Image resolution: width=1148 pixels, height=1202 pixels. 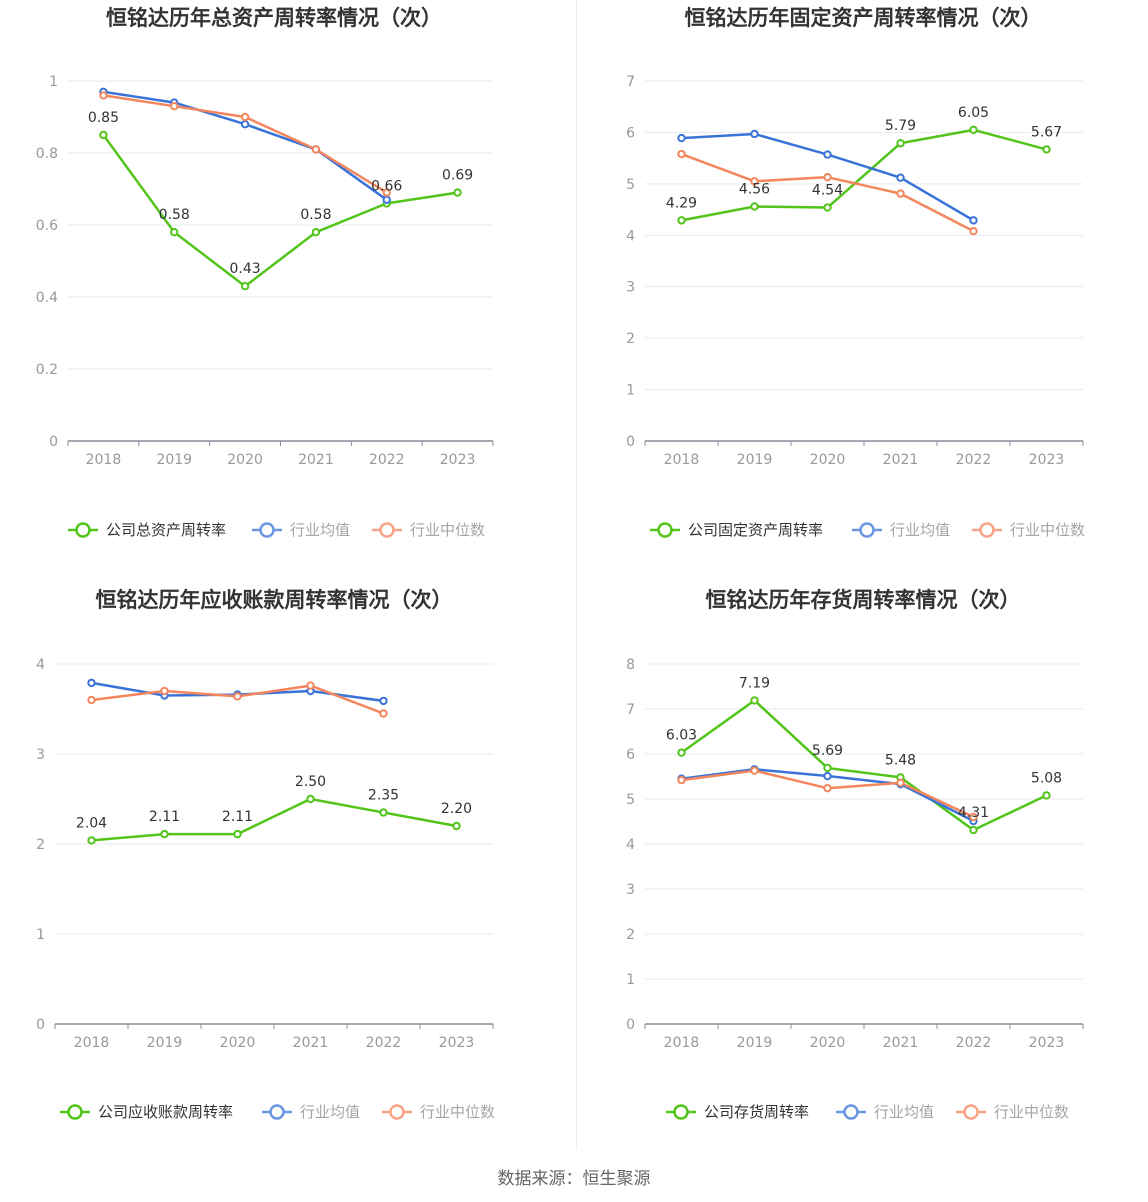 What do you see at coordinates (900, 760) in the screenshot?
I see `chart-3-data-label: 5.48` at bounding box center [900, 760].